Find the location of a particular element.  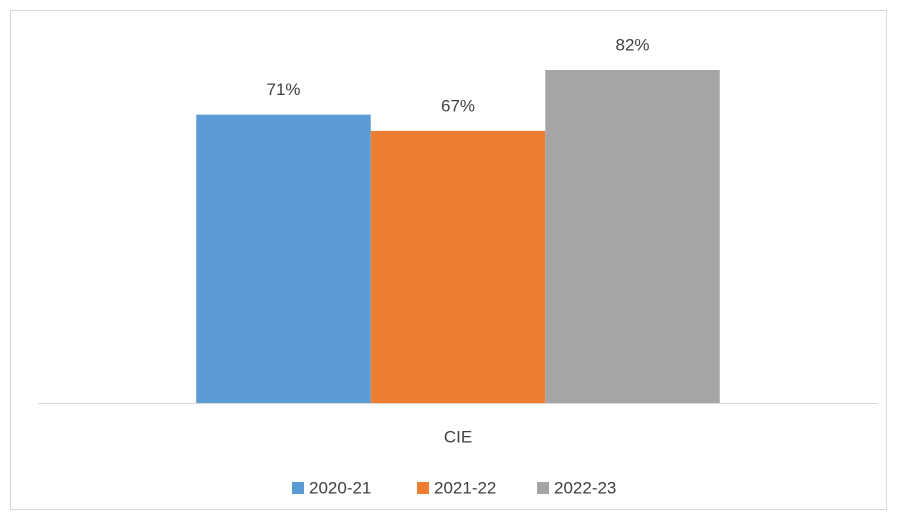

legend-label: 2020-21 is located at coordinates (340, 487).